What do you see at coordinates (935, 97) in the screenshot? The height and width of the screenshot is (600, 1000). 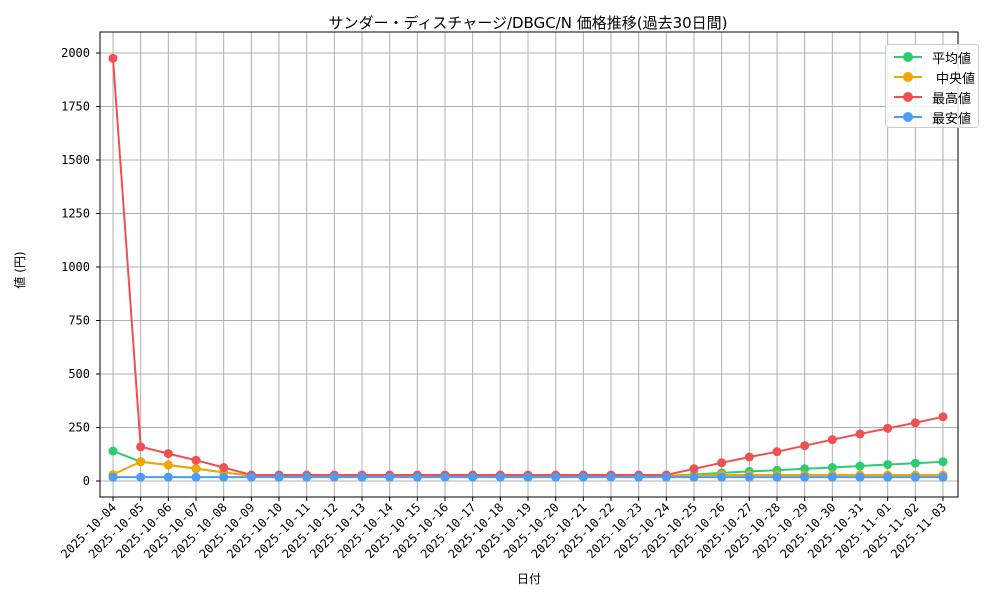 I see `legend-item-max: 最高値` at bounding box center [935, 97].